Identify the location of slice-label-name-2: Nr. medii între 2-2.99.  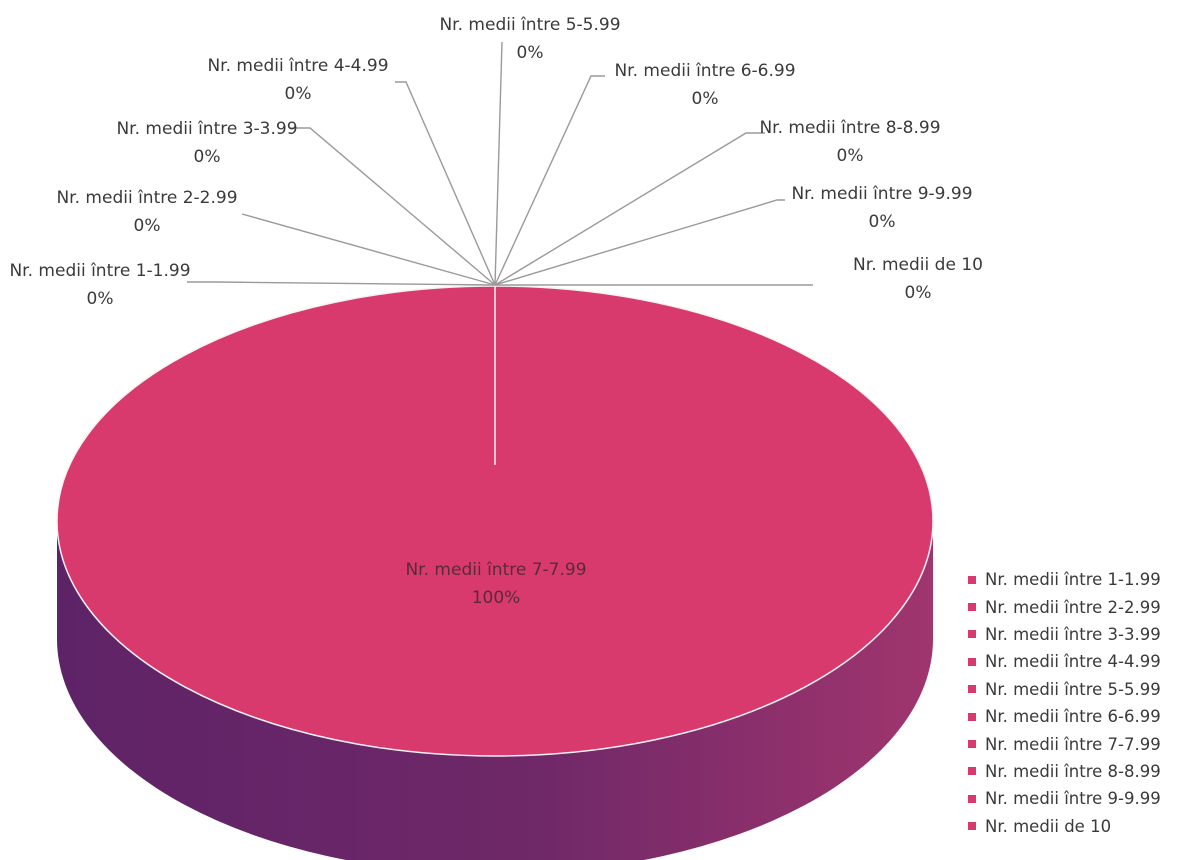
(146, 198).